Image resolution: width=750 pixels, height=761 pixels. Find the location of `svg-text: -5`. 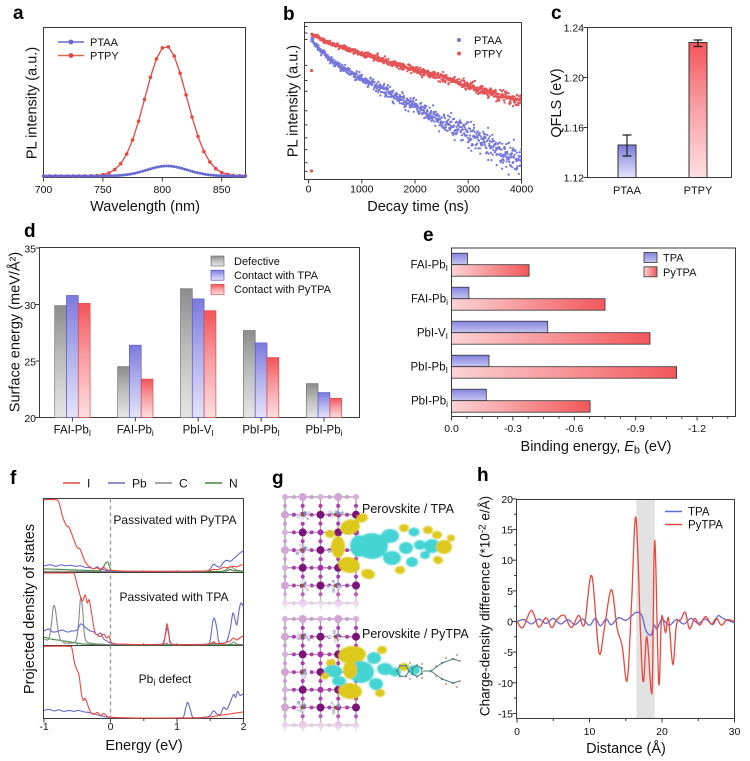

svg-text: -5 is located at coordinates (508, 653).